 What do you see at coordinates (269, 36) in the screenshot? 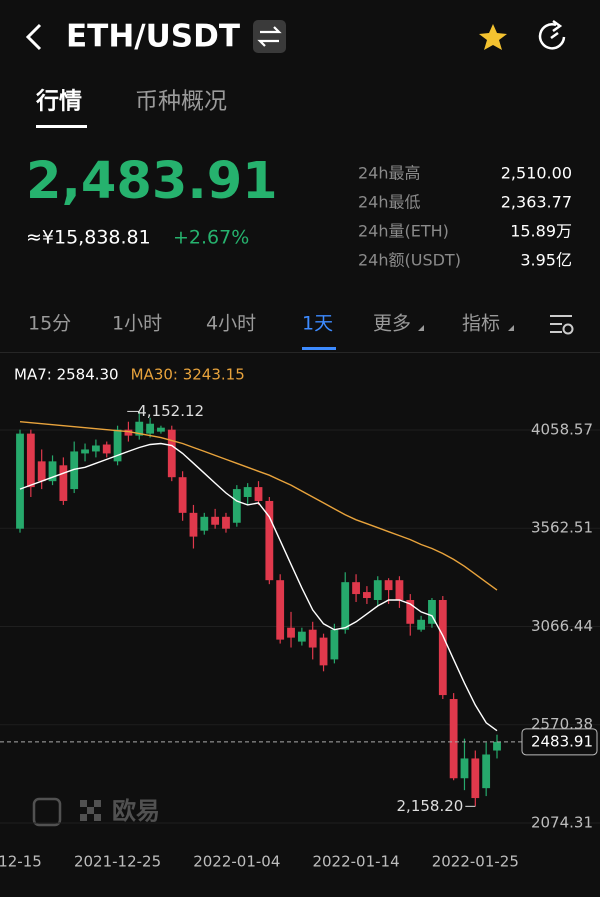
I see `swap-button` at bounding box center [269, 36].